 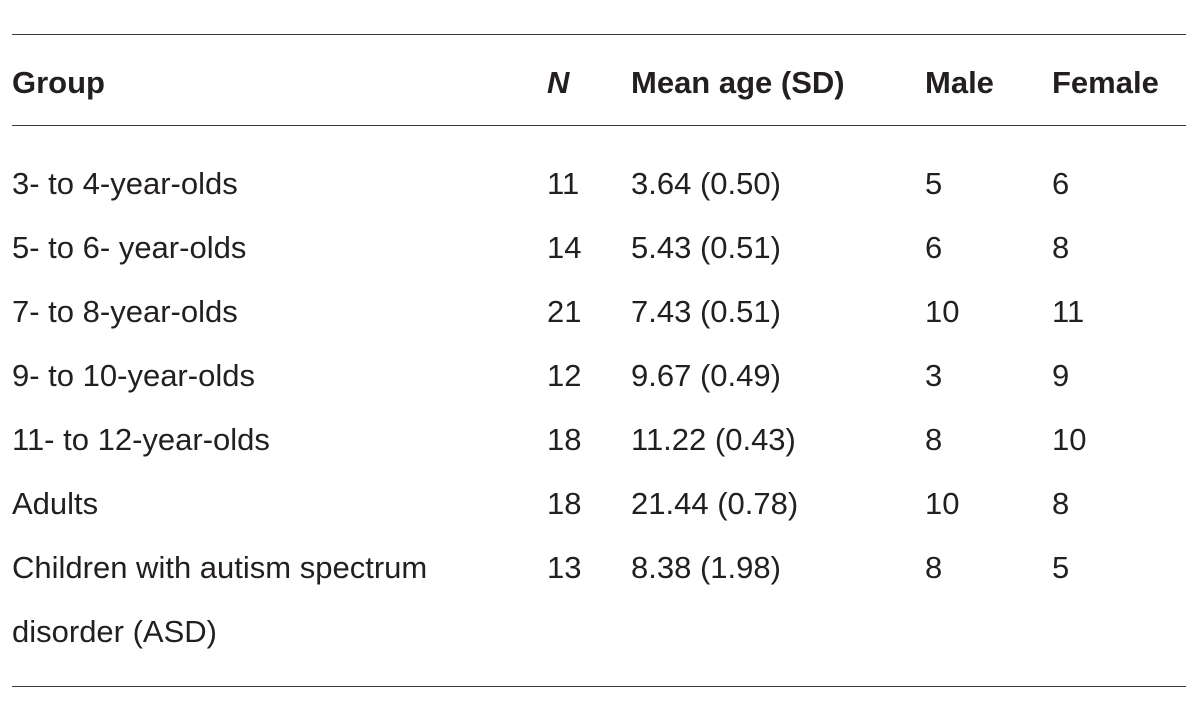 I want to click on cell-female: 9, so click(x=1061, y=375).